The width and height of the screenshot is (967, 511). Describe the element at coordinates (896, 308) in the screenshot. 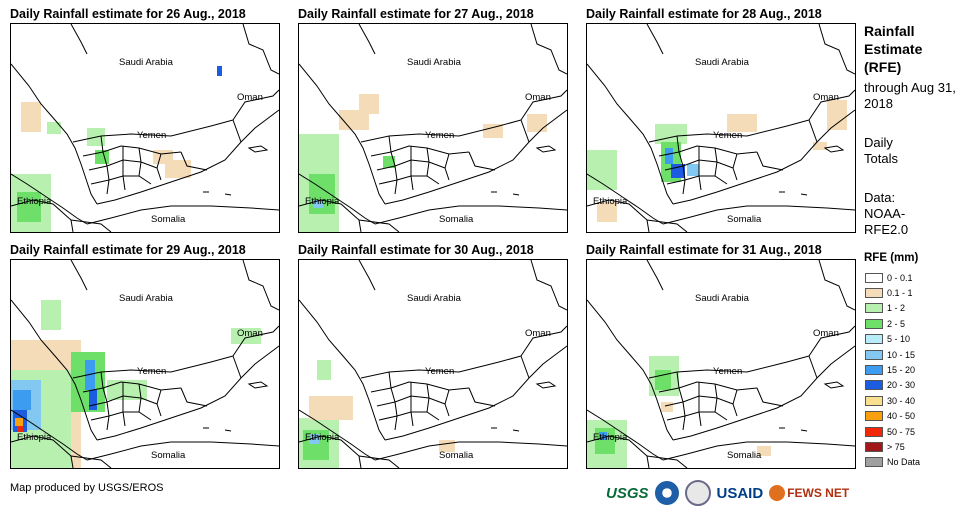

I see `legend-item-label: 1 - 2` at that location.